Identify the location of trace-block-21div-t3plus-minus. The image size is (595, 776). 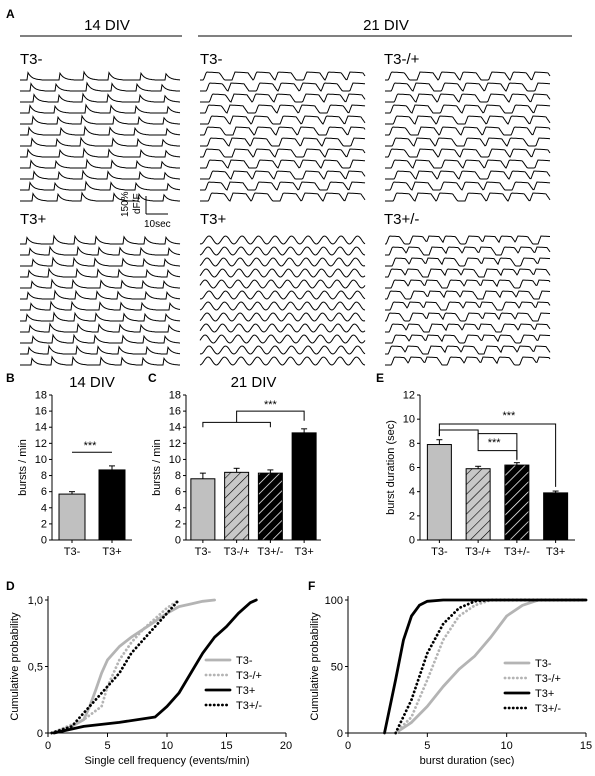
(468, 300).